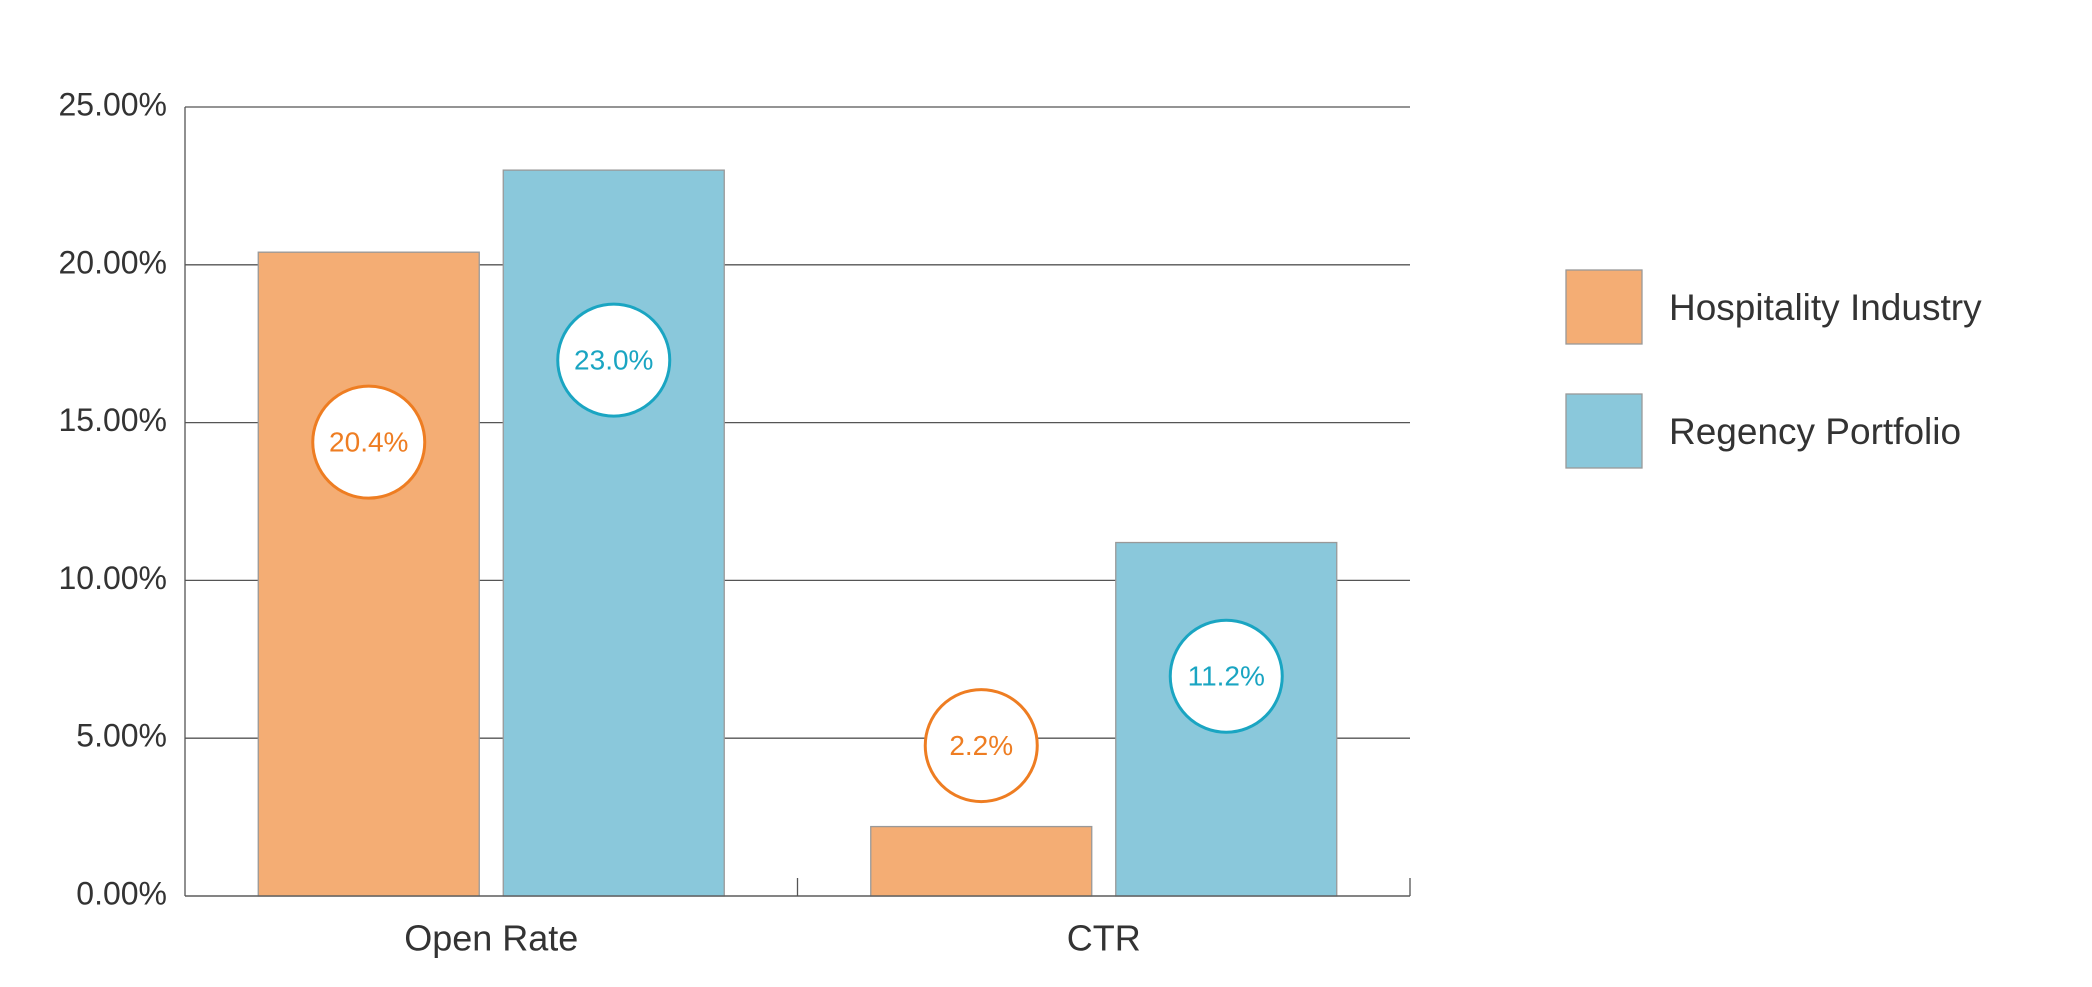 This screenshot has width=2092, height=987. What do you see at coordinates (112, 262) in the screenshot?
I see `y-tick-label: 20.00%` at bounding box center [112, 262].